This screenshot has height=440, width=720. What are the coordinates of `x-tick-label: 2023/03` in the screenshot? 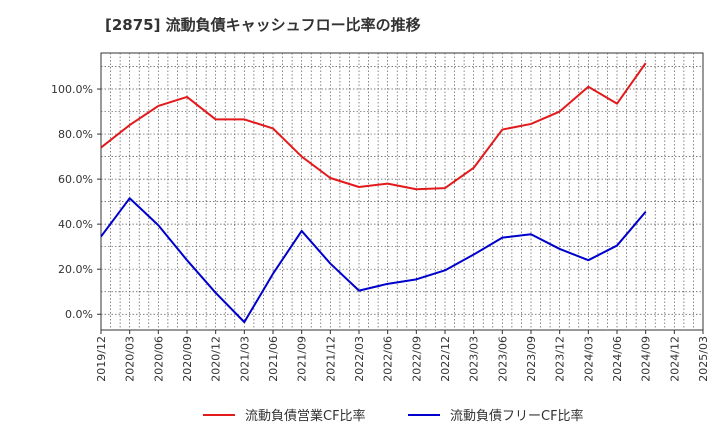 It's located at (474, 359).